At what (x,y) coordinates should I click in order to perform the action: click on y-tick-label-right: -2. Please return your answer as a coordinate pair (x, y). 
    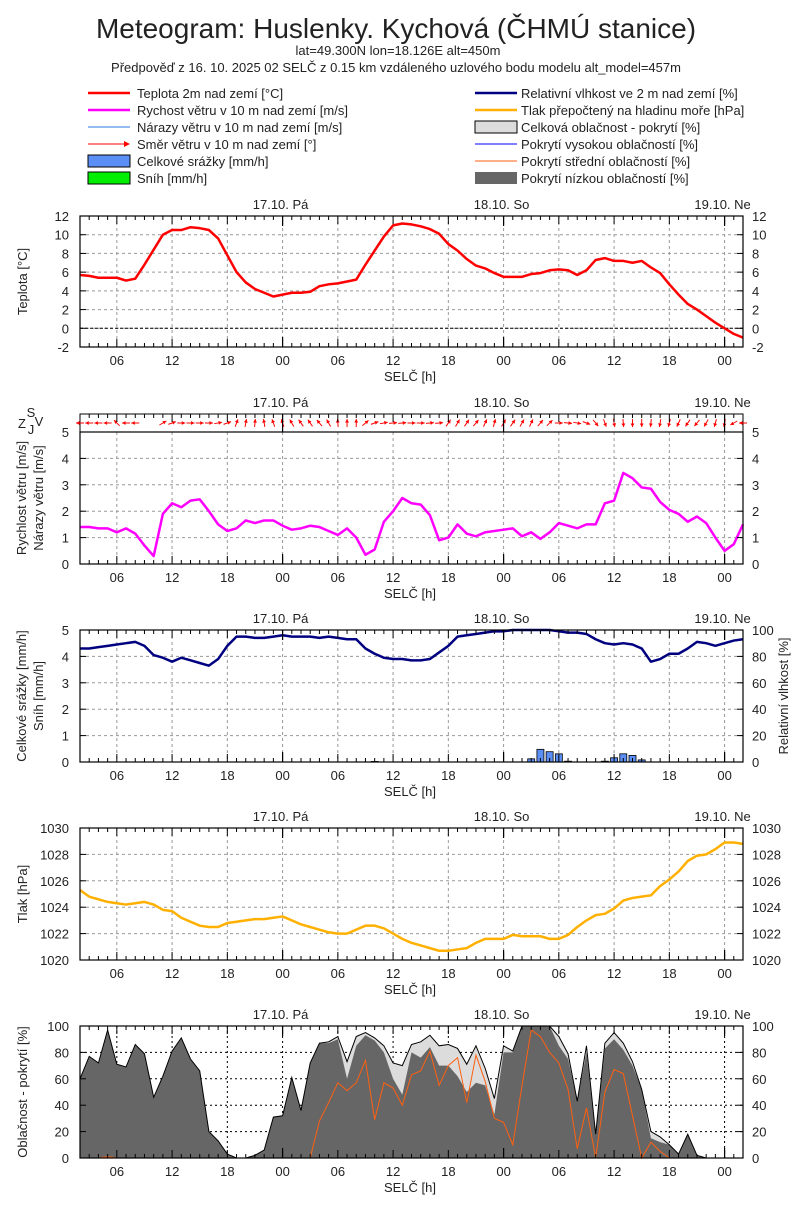
    Looking at the image, I should click on (758, 347).